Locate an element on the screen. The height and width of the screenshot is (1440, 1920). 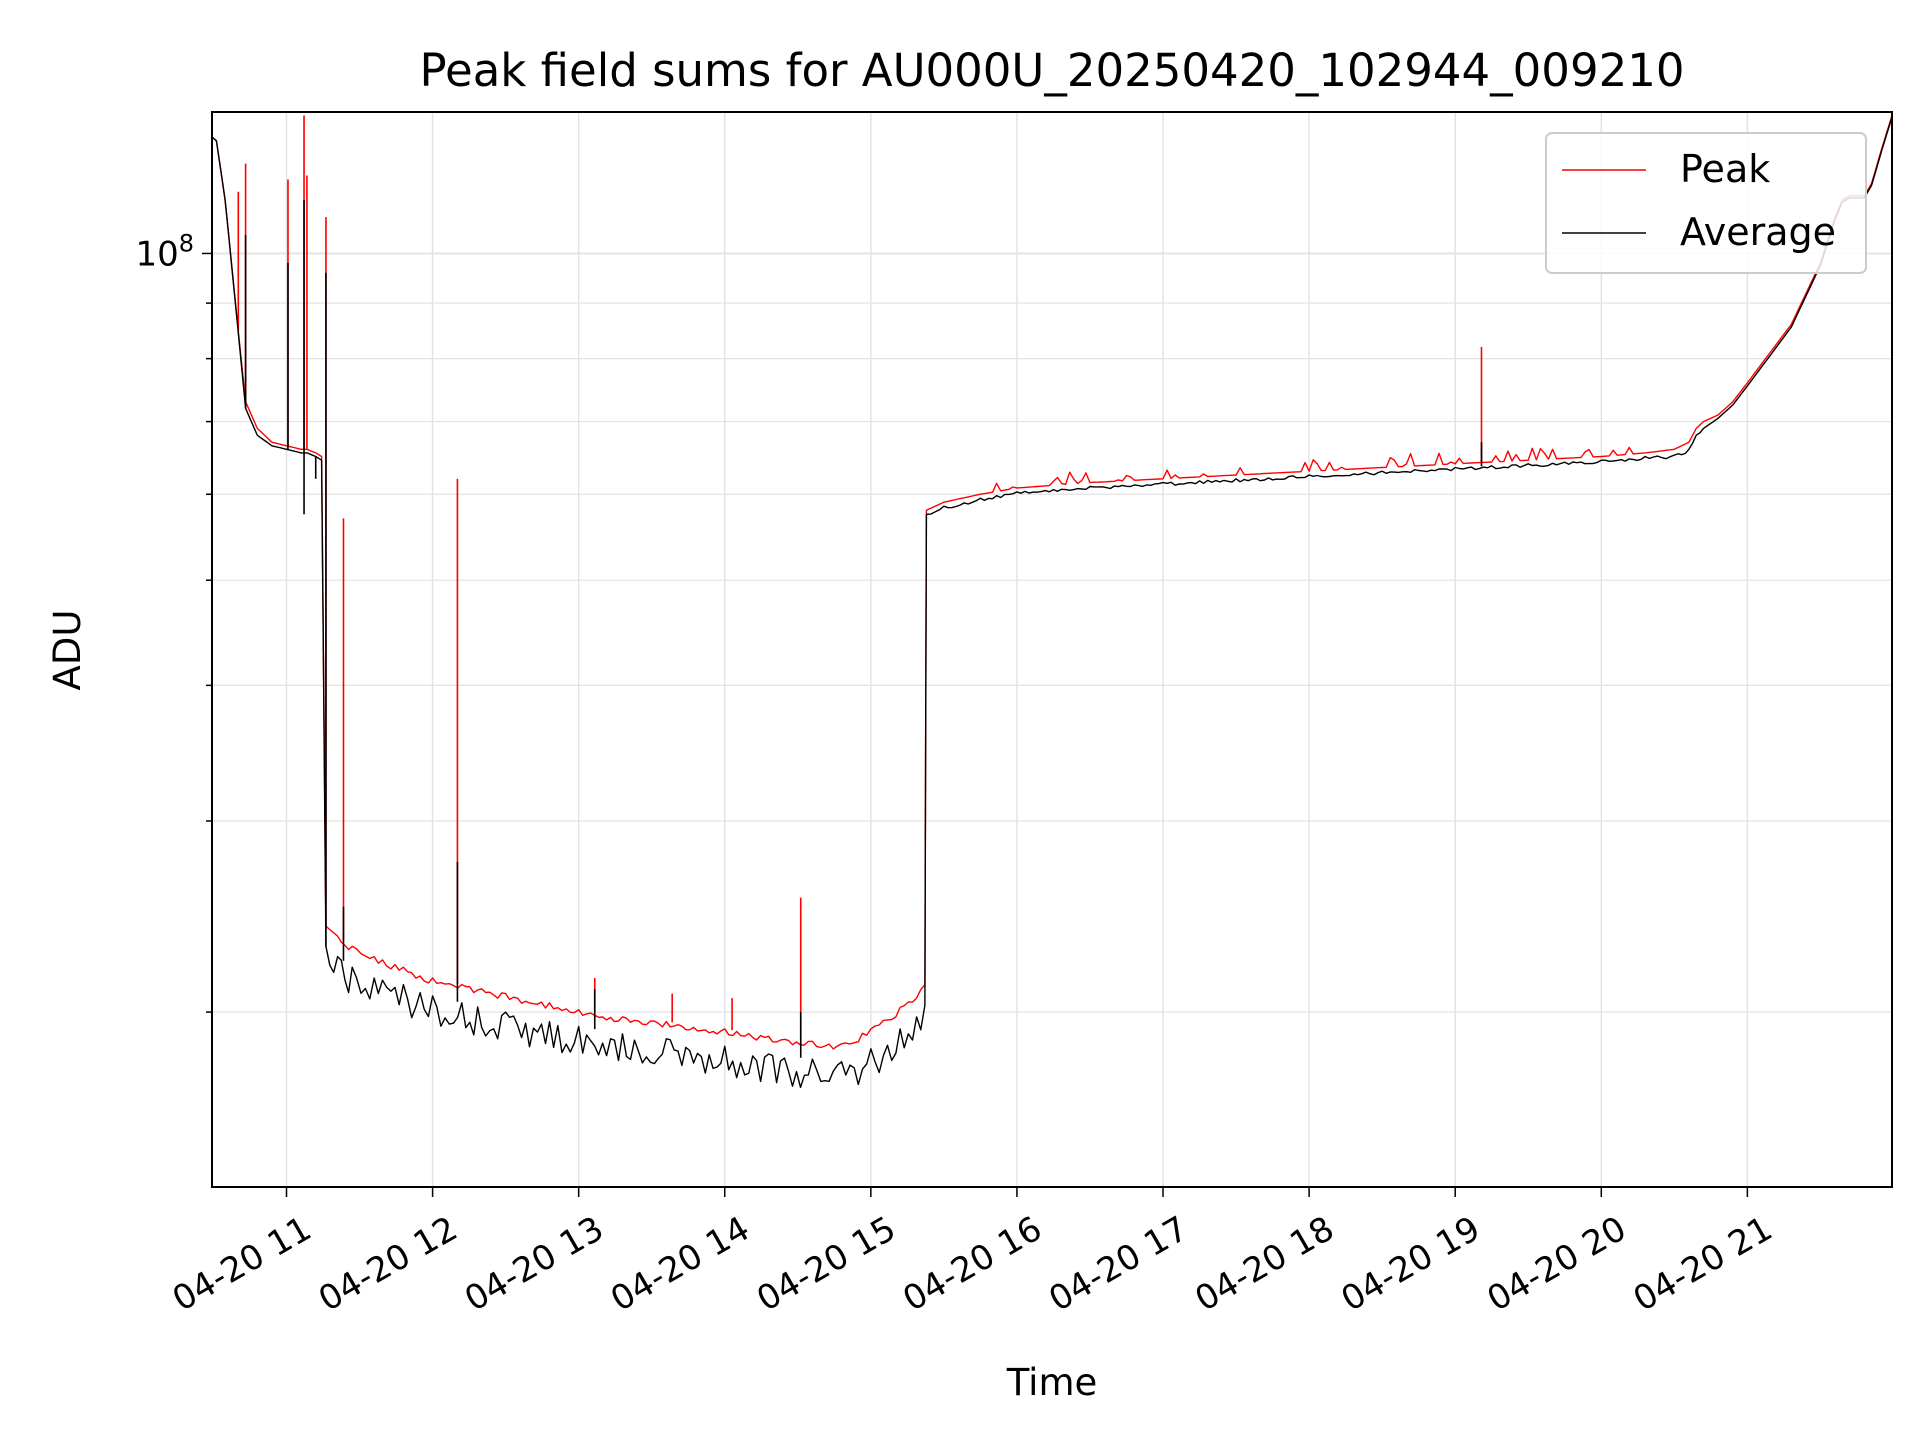
y-axis-label: ADU is located at coordinates (67, 650).